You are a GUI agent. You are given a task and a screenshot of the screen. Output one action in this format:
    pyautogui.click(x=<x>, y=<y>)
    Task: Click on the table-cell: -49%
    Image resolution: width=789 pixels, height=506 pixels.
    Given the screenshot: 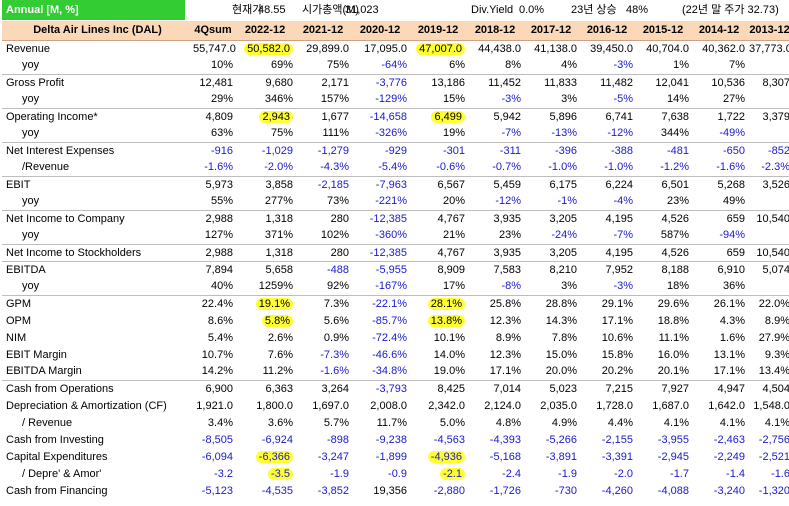 What is the action you would take?
    pyautogui.click(x=732, y=133)
    